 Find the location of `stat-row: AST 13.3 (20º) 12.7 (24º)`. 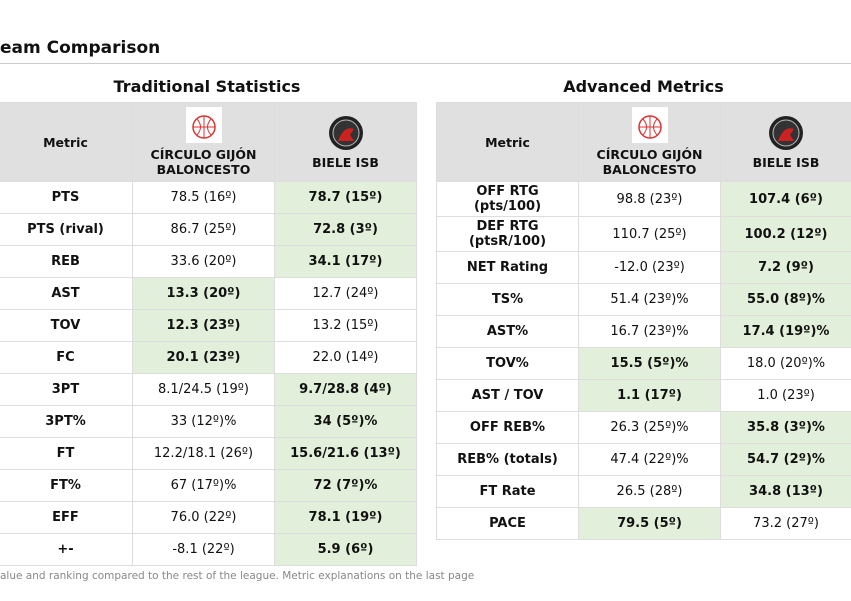

stat-row: AST 13.3 (20º) 12.7 (24º) is located at coordinates (208, 293).